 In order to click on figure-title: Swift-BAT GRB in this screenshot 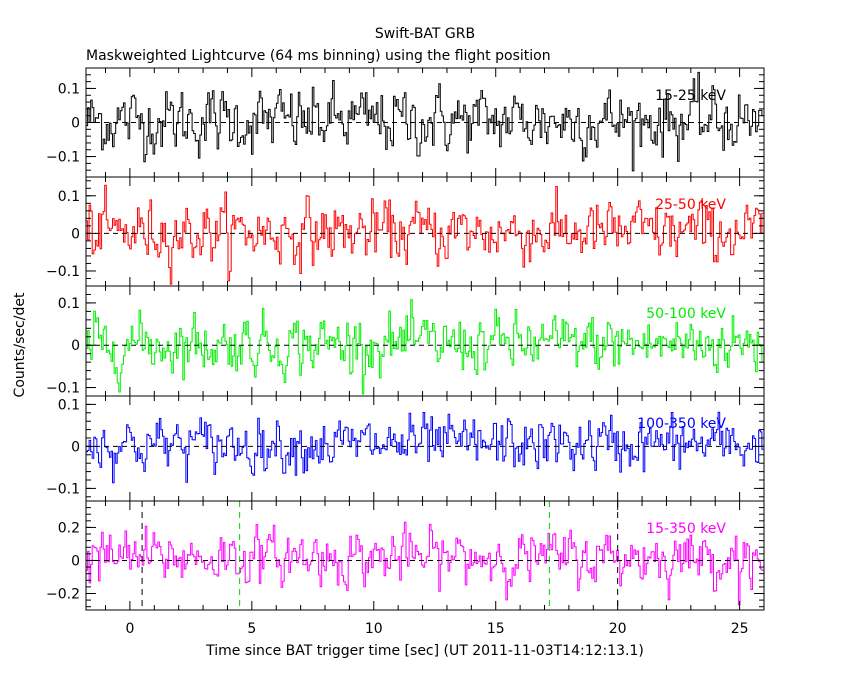, I will do `click(425, 34)`.